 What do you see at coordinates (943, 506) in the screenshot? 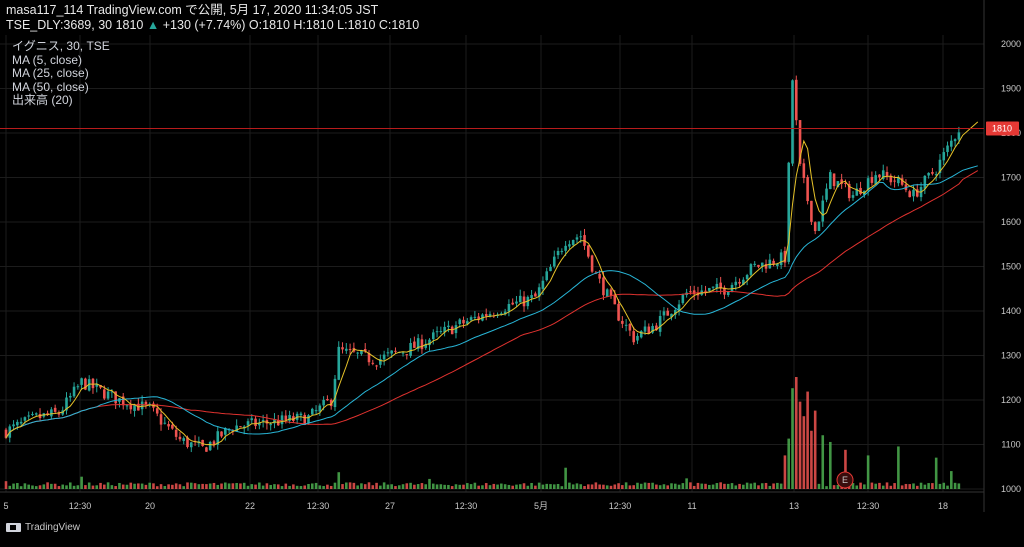
I see `x-tick-label: 18` at bounding box center [943, 506].